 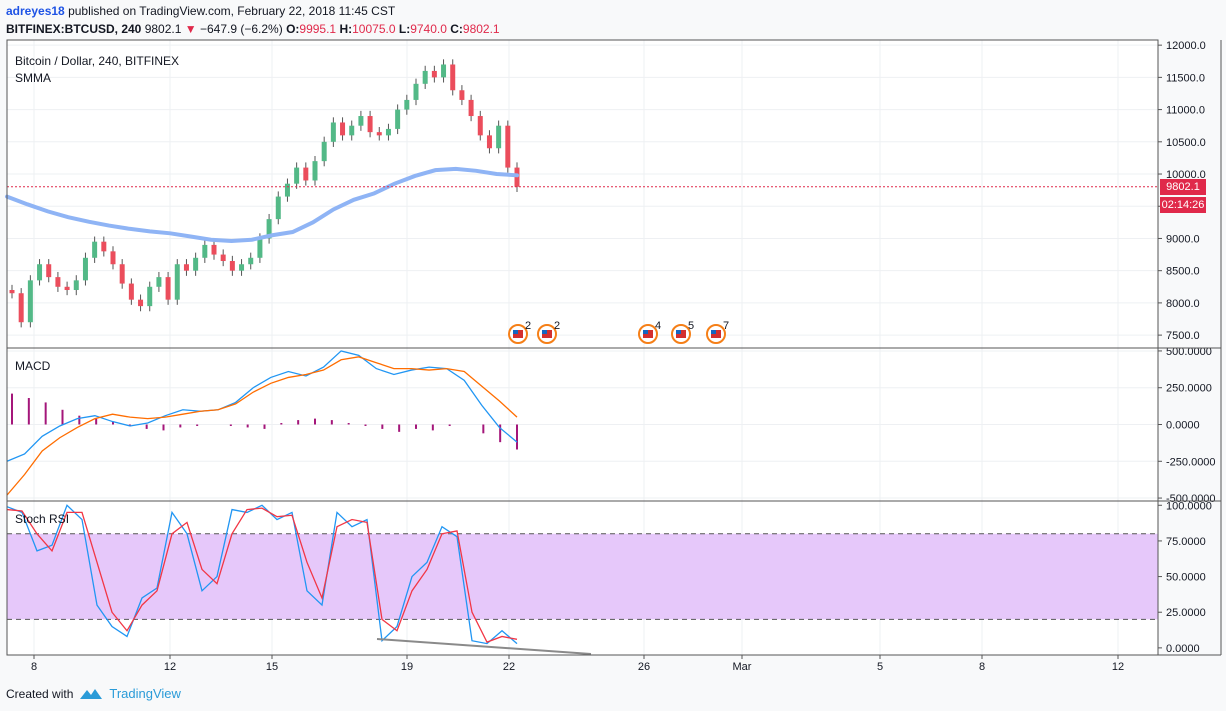 What do you see at coordinates (407, 667) in the screenshot?
I see `x-tick-label: 19` at bounding box center [407, 667].